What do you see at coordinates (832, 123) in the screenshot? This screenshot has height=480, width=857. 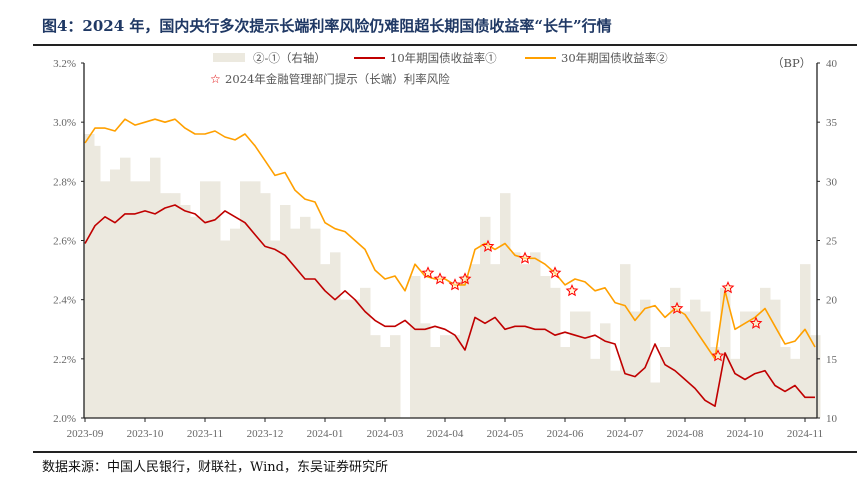 I see `right-tick-label: 35` at bounding box center [832, 123].